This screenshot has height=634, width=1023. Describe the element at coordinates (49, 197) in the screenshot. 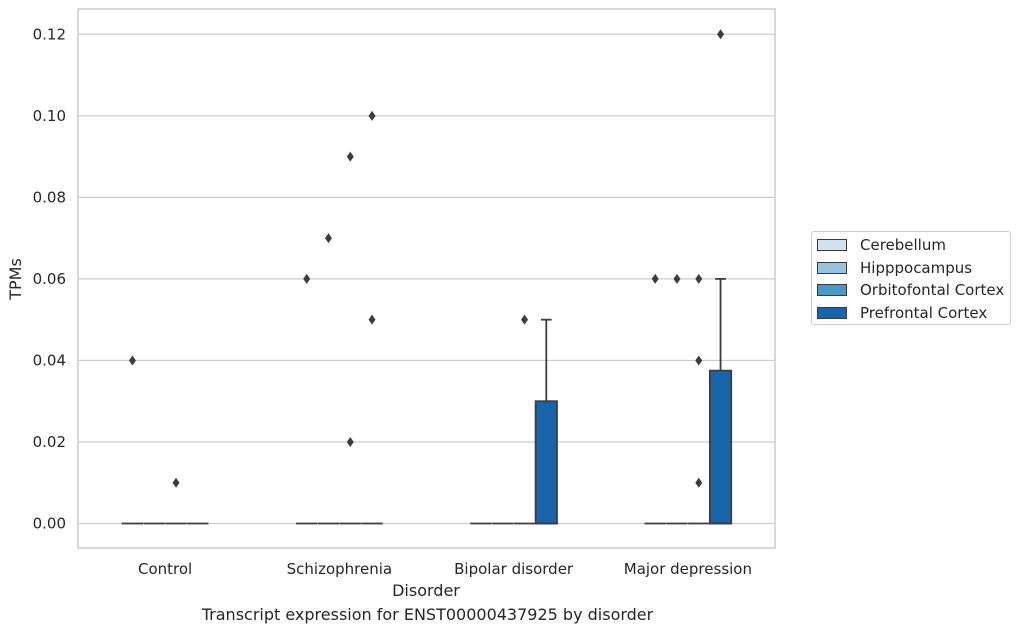

I see `y-tick-label: 0.08` at that location.